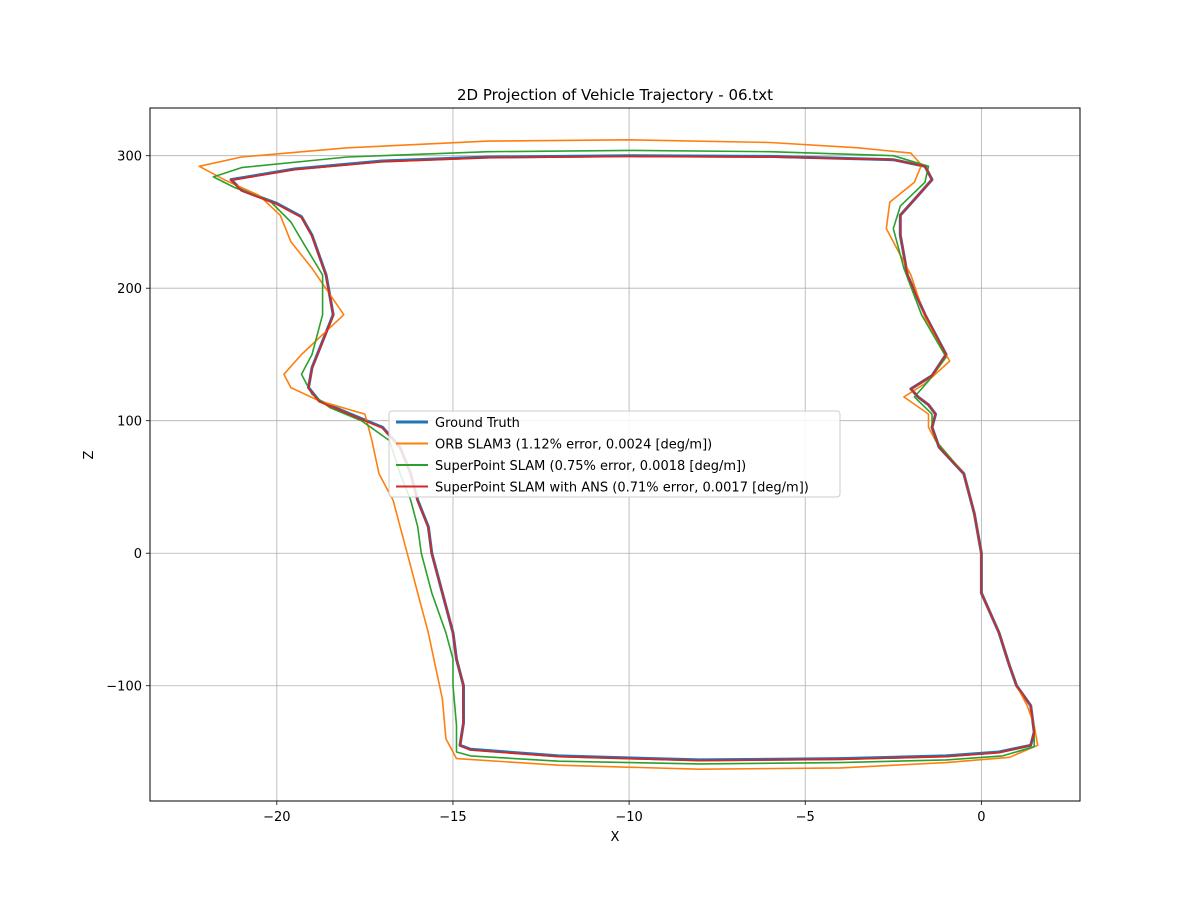 This screenshot has width=1200, height=900. I want to click on x-tick-label: −10, so click(628, 817).